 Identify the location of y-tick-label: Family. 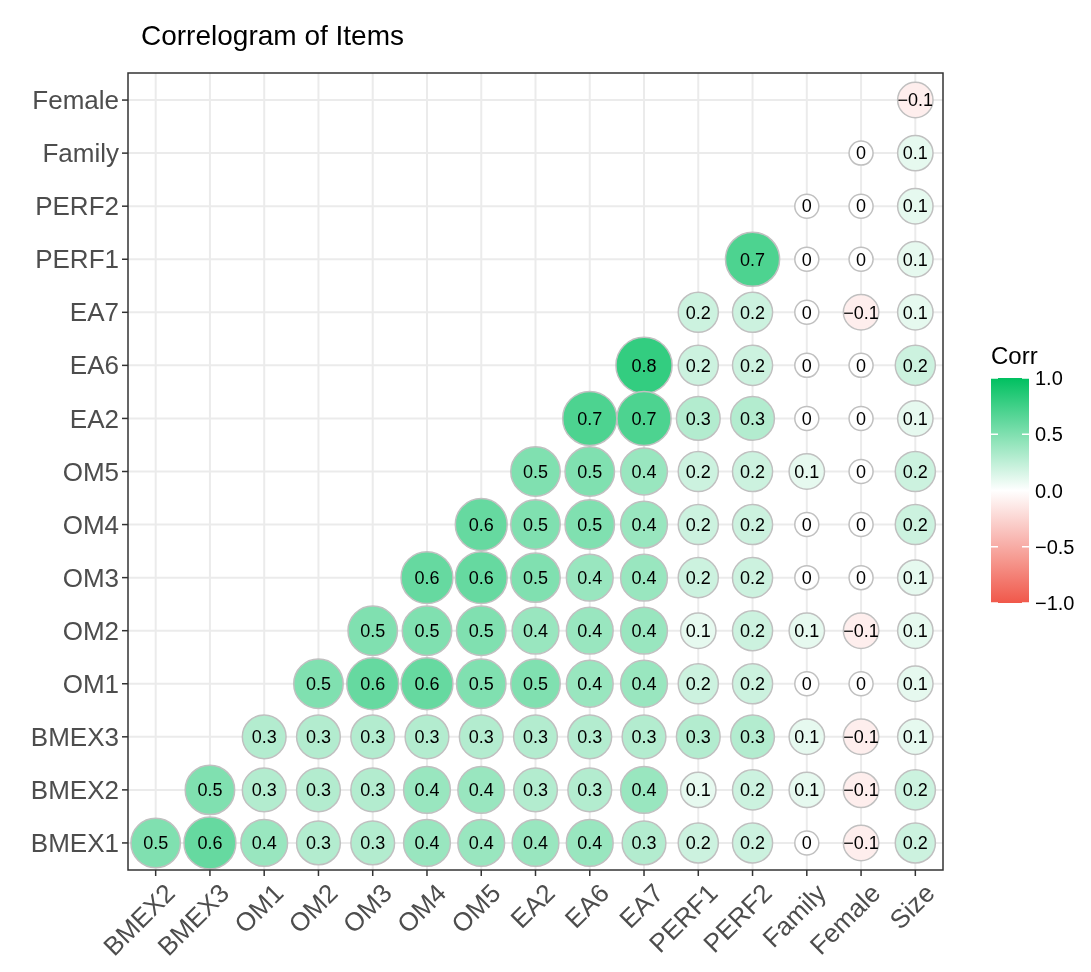
(80, 153).